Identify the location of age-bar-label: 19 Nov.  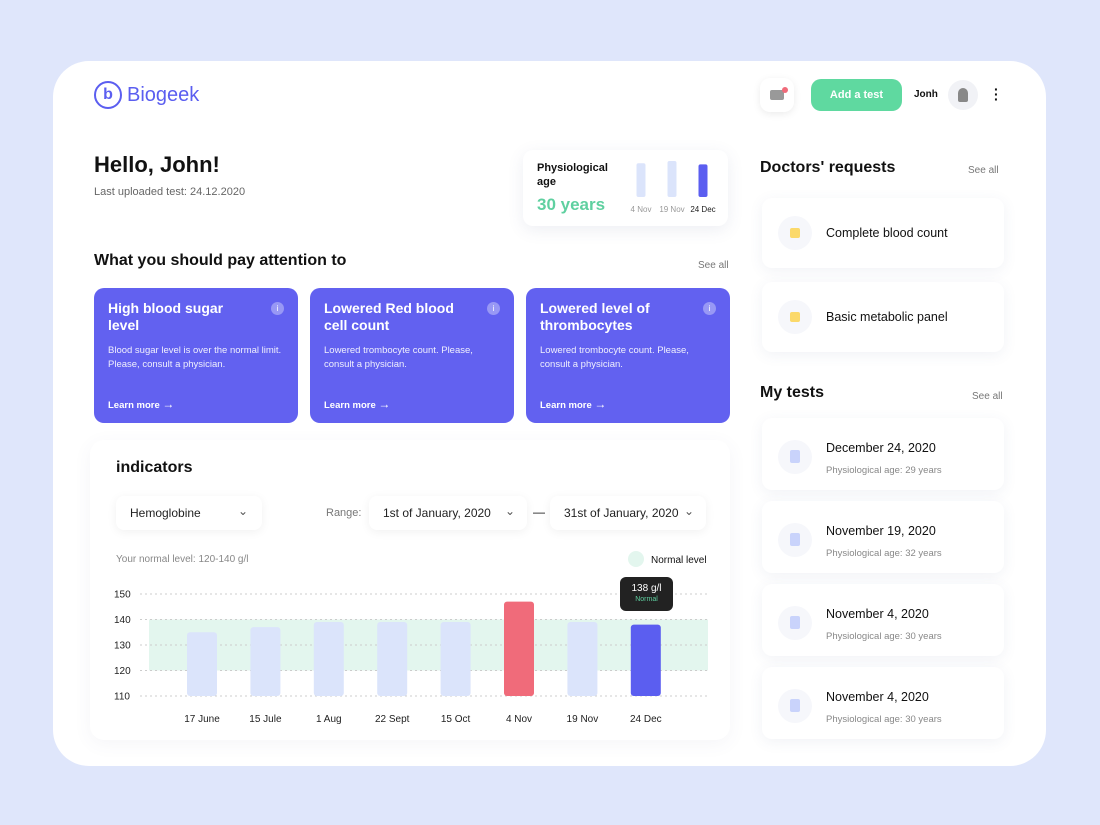
(671, 209).